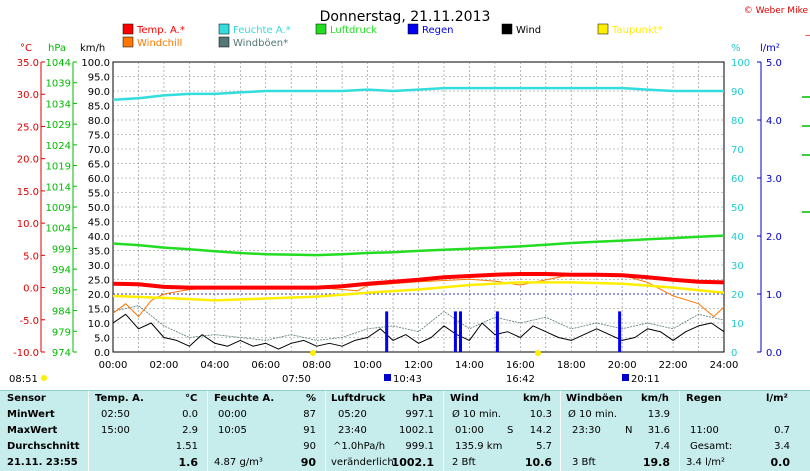 Image resolution: width=810 pixels, height=471 pixels. What do you see at coordinates (774, 353) in the screenshot?
I see `rain-tick-label: 0.0` at bounding box center [774, 353].